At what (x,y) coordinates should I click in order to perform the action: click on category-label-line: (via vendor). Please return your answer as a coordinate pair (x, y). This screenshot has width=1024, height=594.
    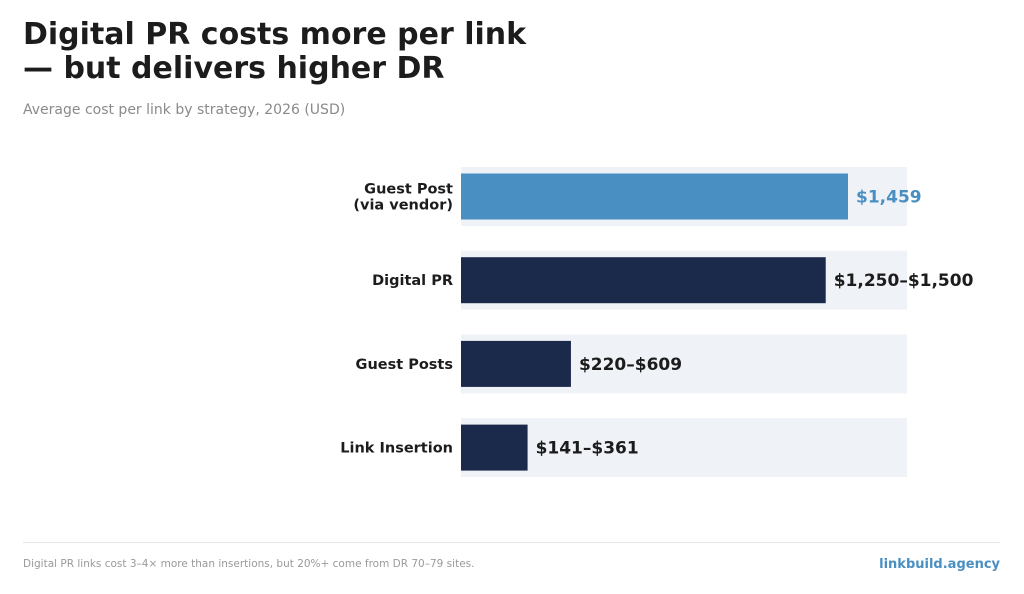
    Looking at the image, I should click on (403, 206).